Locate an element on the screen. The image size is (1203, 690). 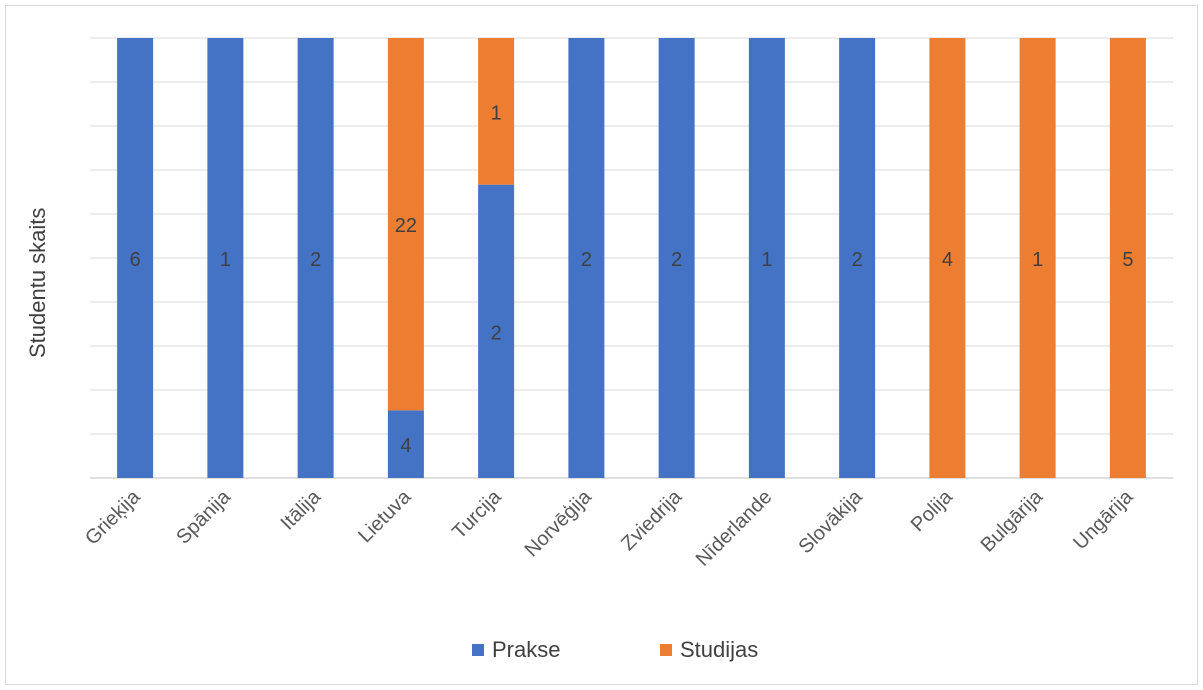
data-label-prakse-2: 2 is located at coordinates (315, 260).